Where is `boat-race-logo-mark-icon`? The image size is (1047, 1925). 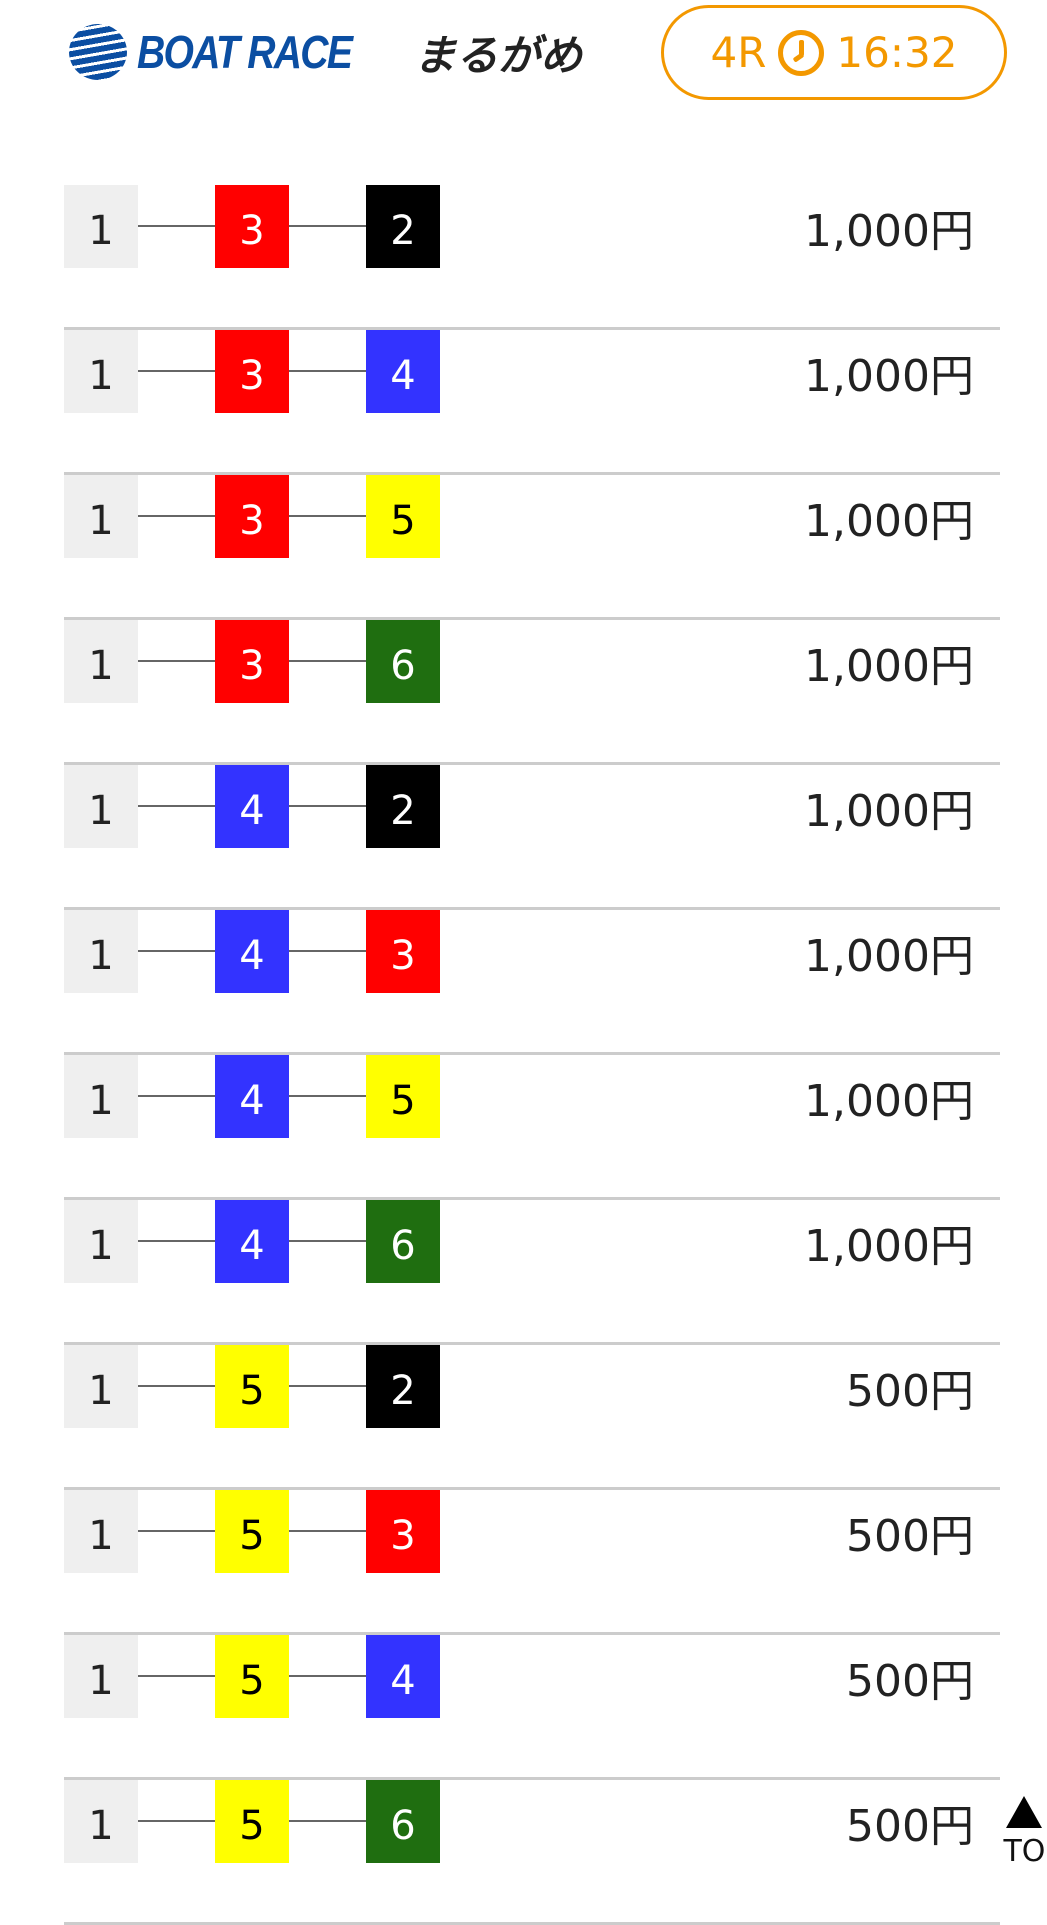
boat-race-logo-mark-icon is located at coordinates (98, 52).